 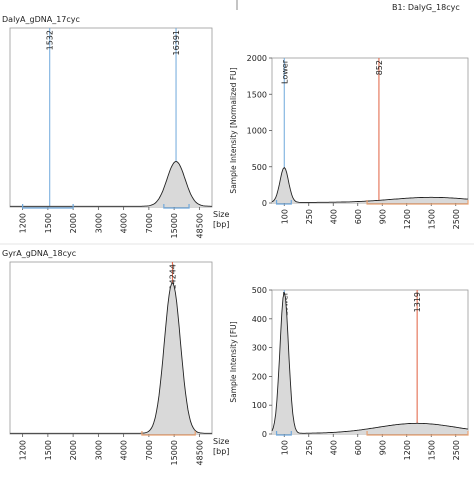 What do you see at coordinates (172, 276) in the screenshot?
I see `peak-marker-label: 14244` at bounding box center [172, 276].